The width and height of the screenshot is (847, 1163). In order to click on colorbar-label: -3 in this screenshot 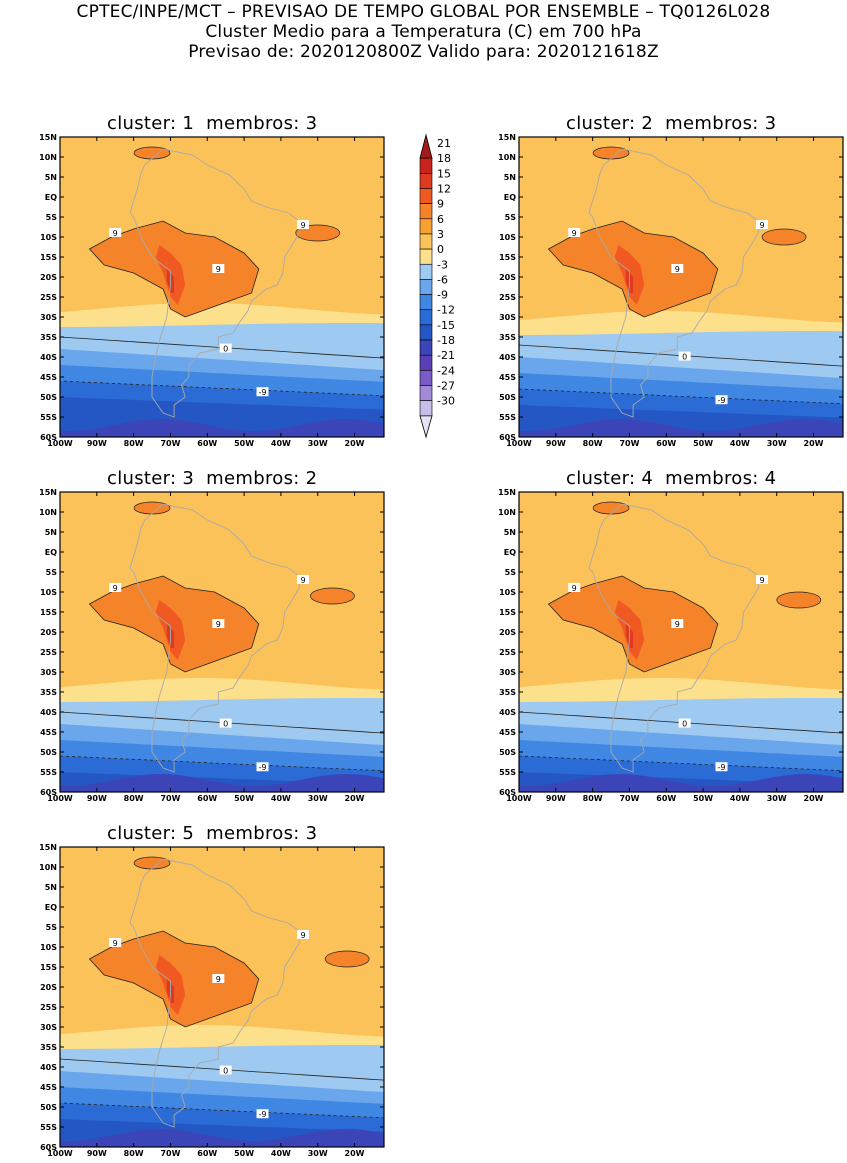, I will do `click(442, 264)`.